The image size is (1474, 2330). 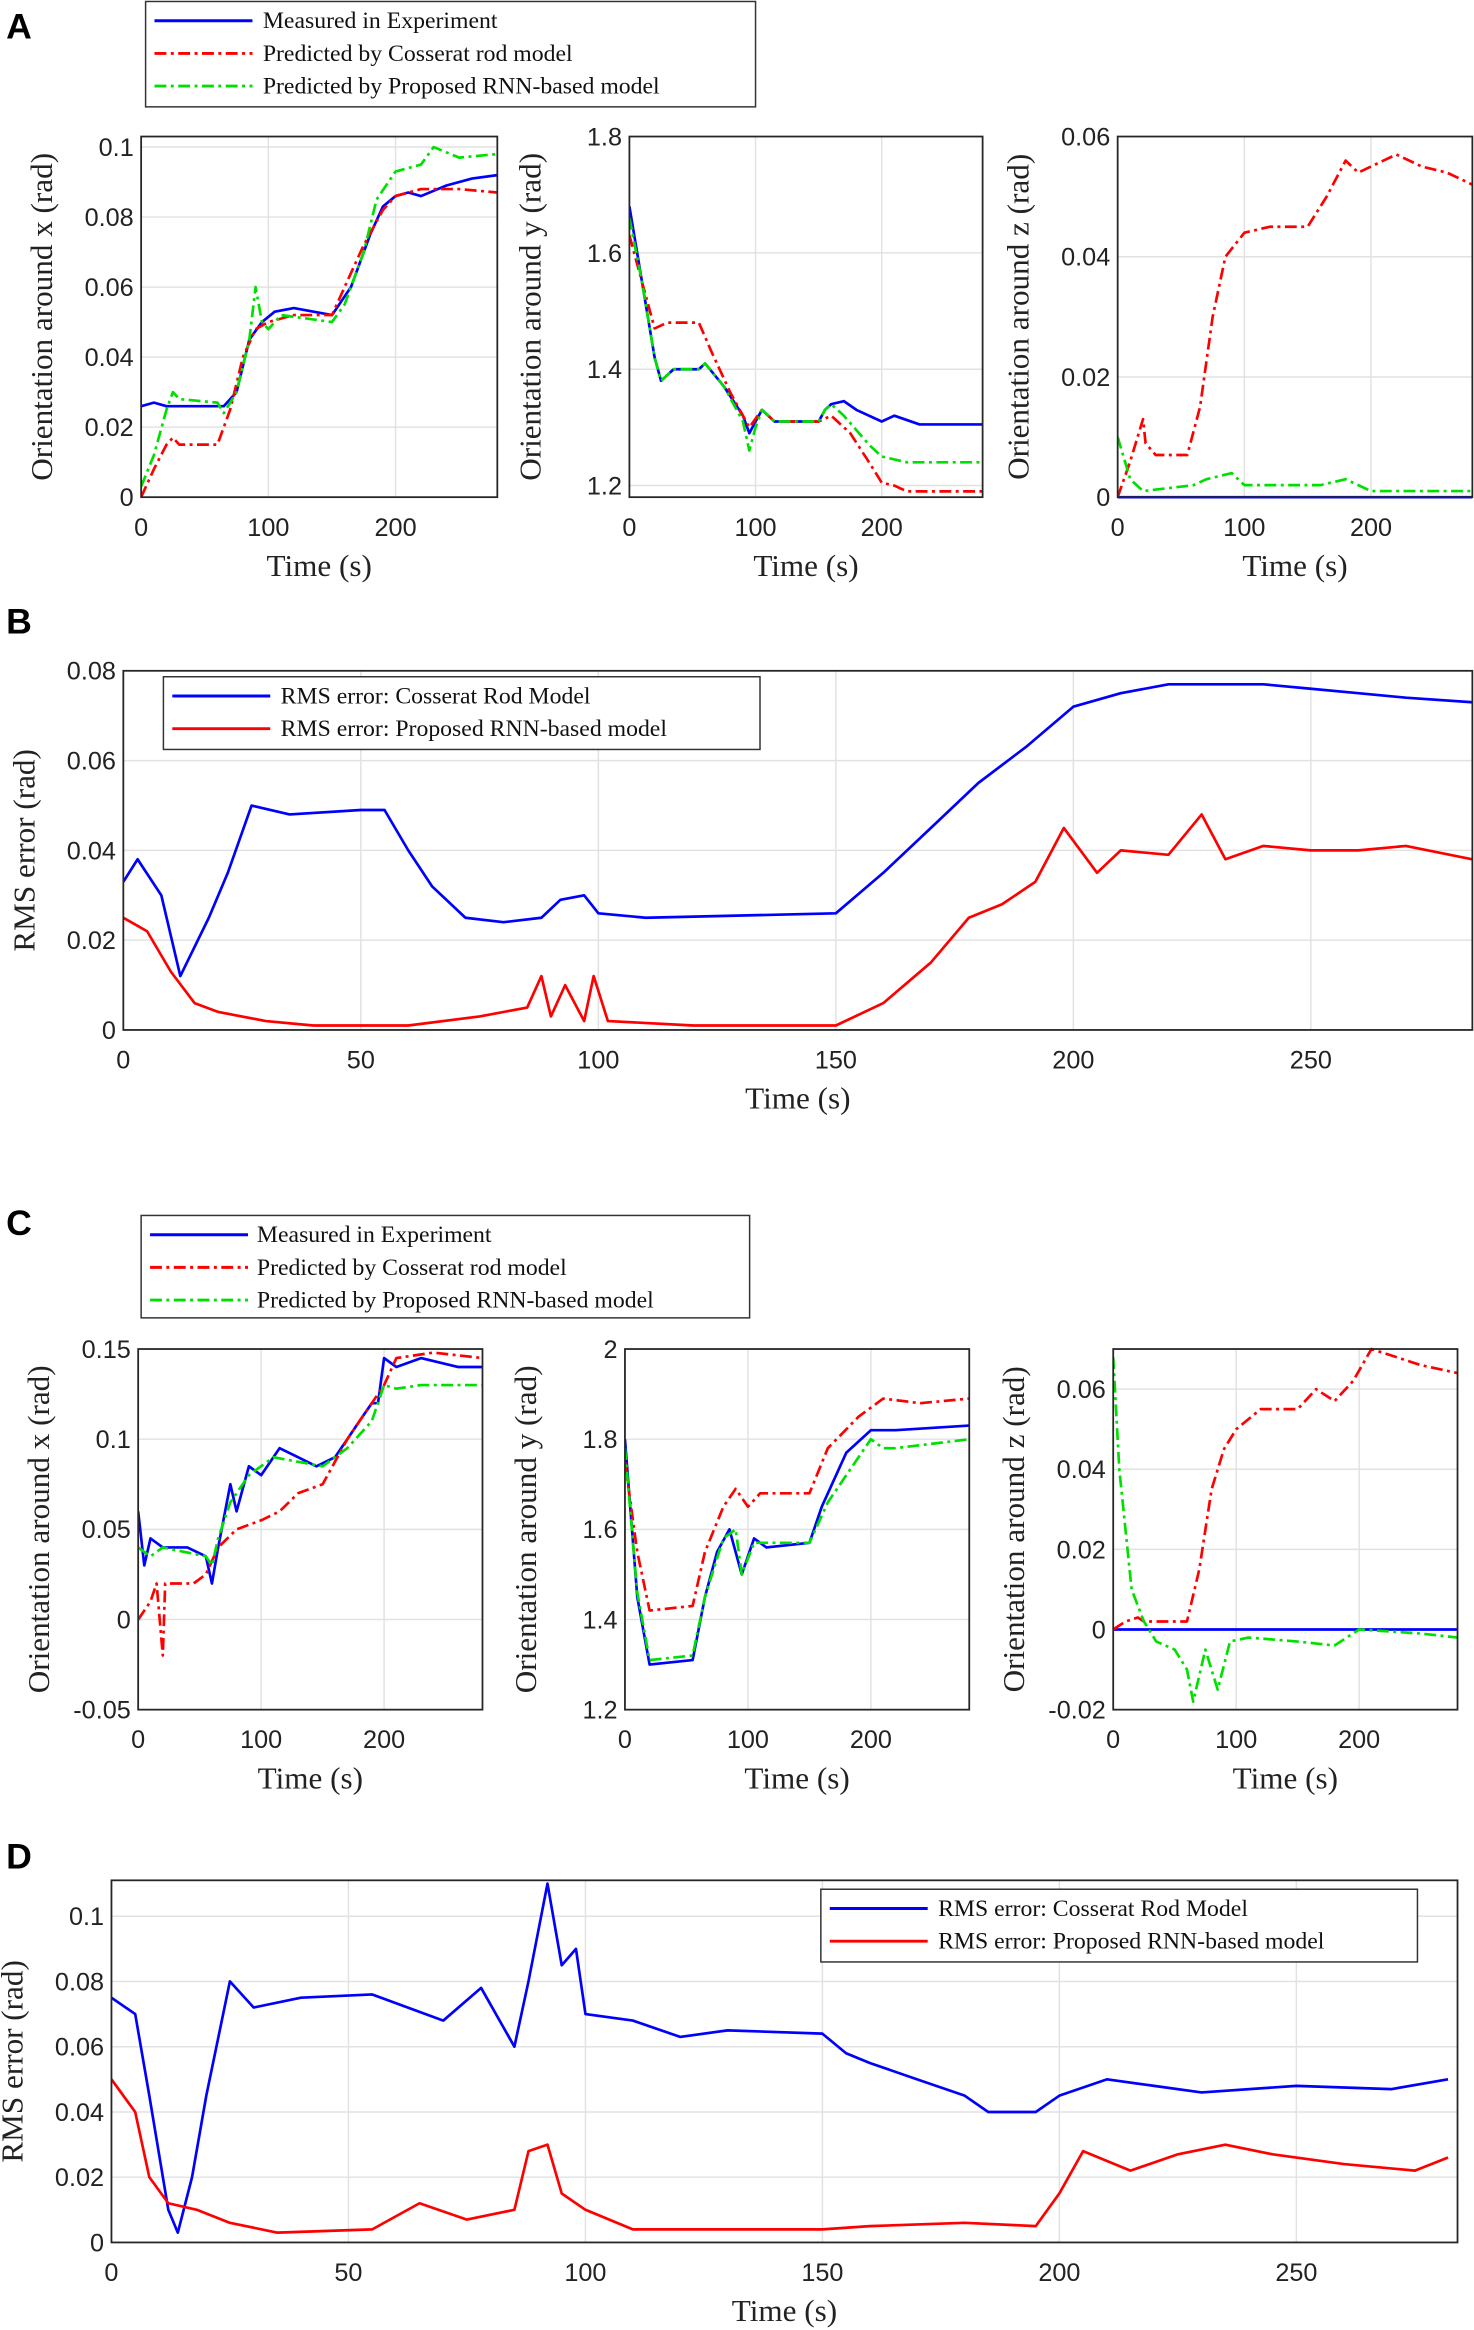 I want to click on series-line-measured-in-experiment, so click(x=319, y=290).